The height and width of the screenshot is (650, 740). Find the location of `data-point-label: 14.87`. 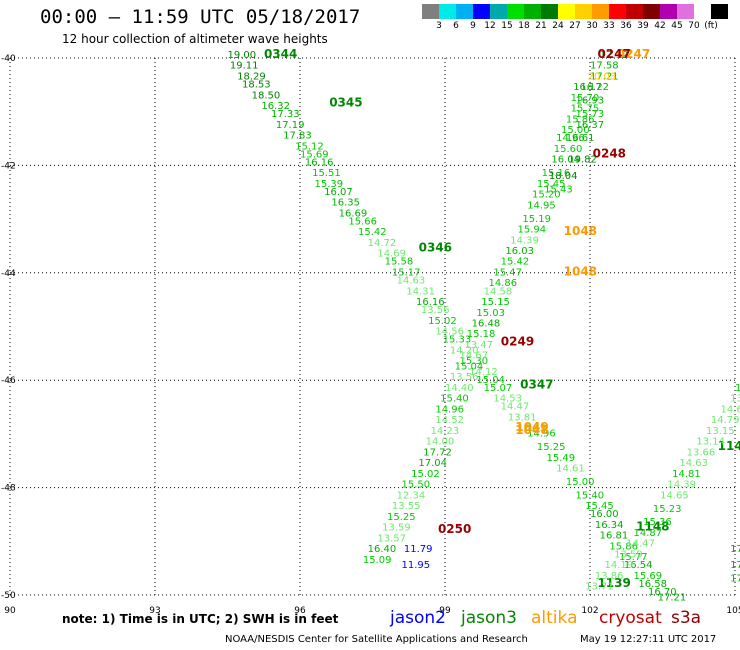

data-point-label: 14.87 is located at coordinates (648, 533).